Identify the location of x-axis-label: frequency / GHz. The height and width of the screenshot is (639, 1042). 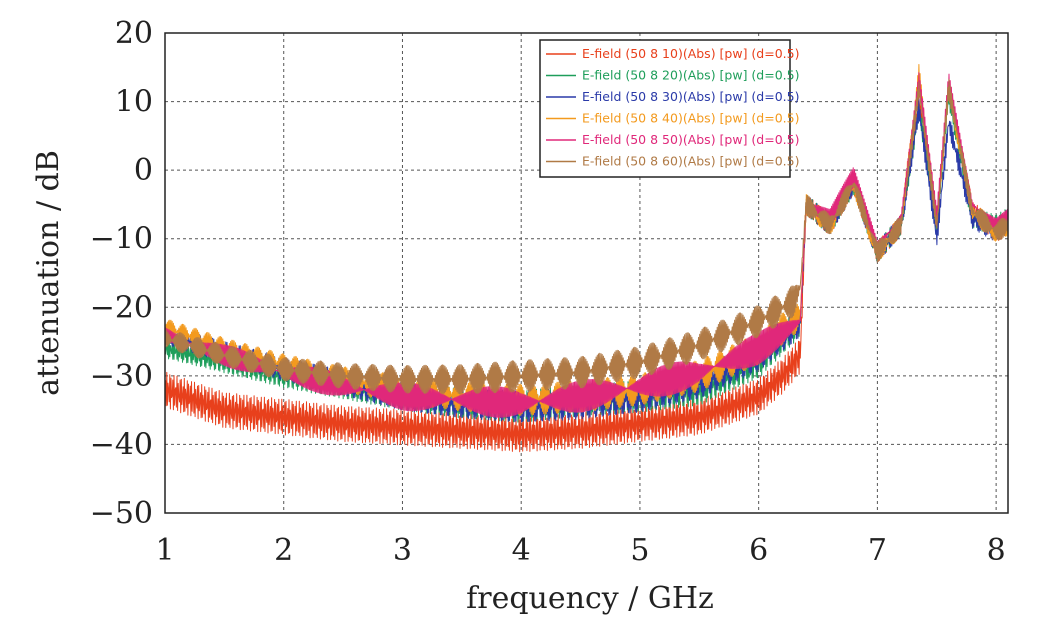
(590, 598).